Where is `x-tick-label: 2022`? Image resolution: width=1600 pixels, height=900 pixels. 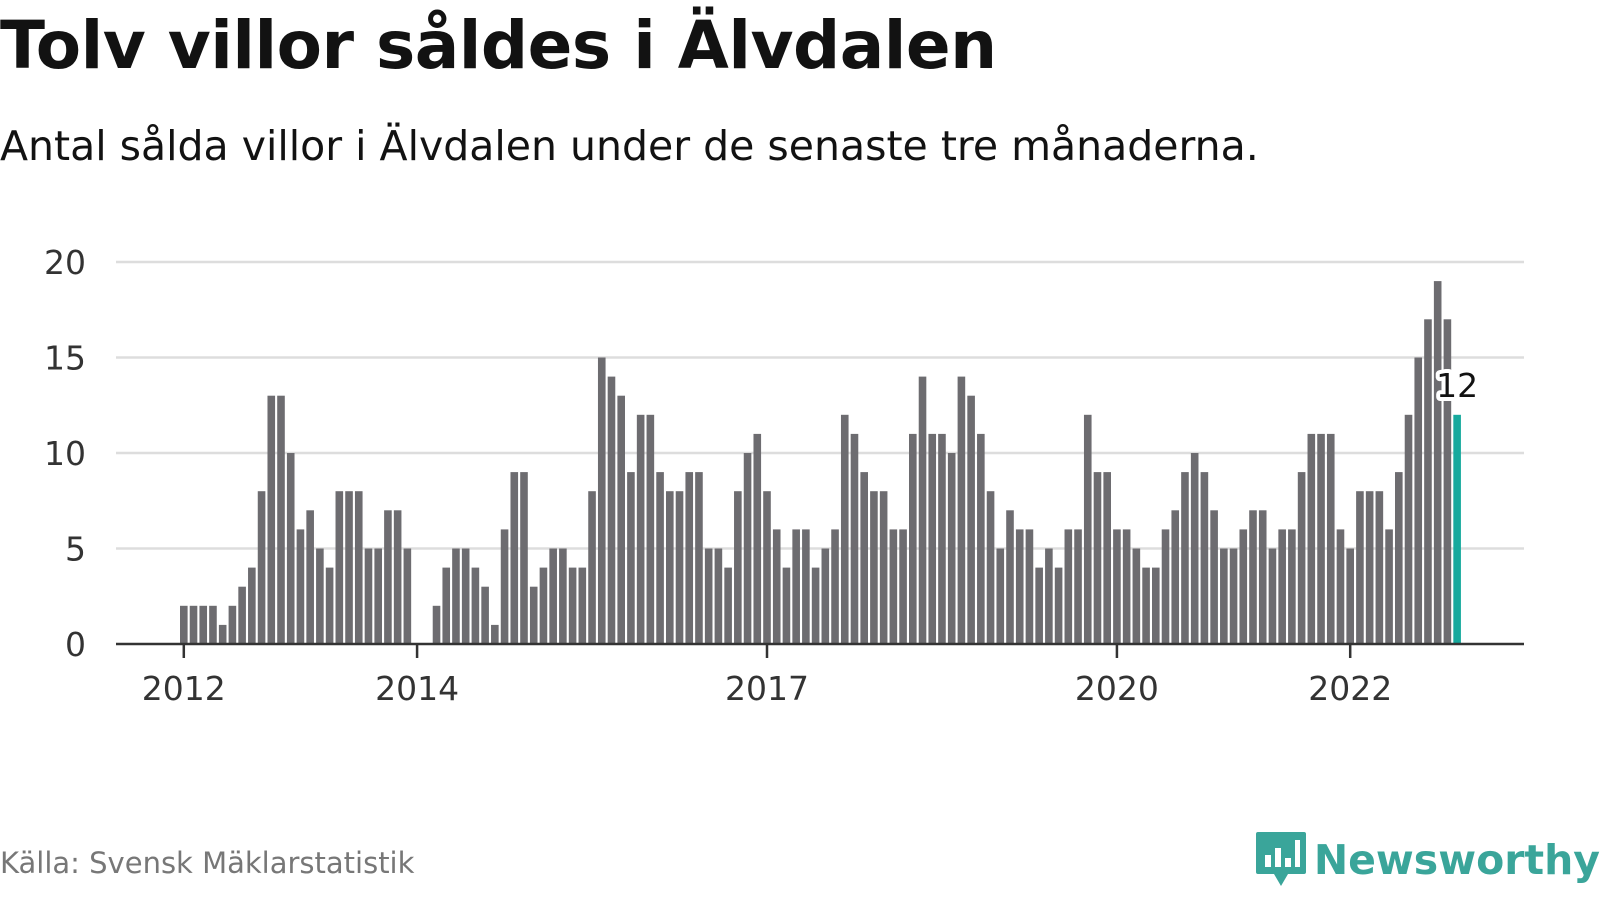 x-tick-label: 2022 is located at coordinates (1350, 688).